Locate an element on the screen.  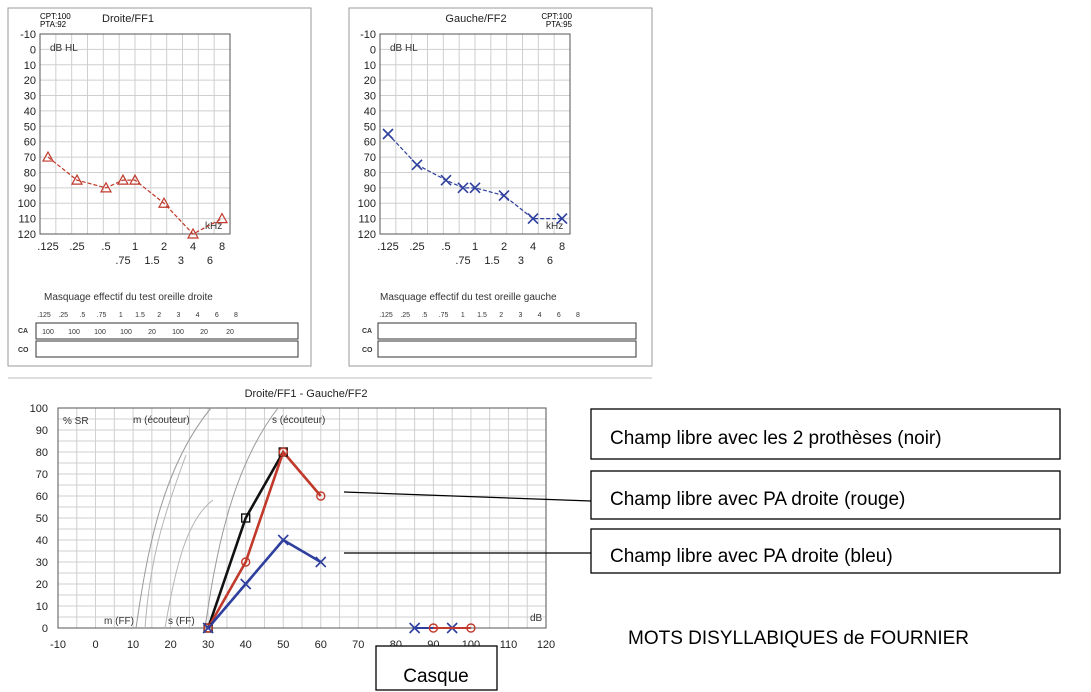
left-audiogram-grid is located at coordinates (475, 134).